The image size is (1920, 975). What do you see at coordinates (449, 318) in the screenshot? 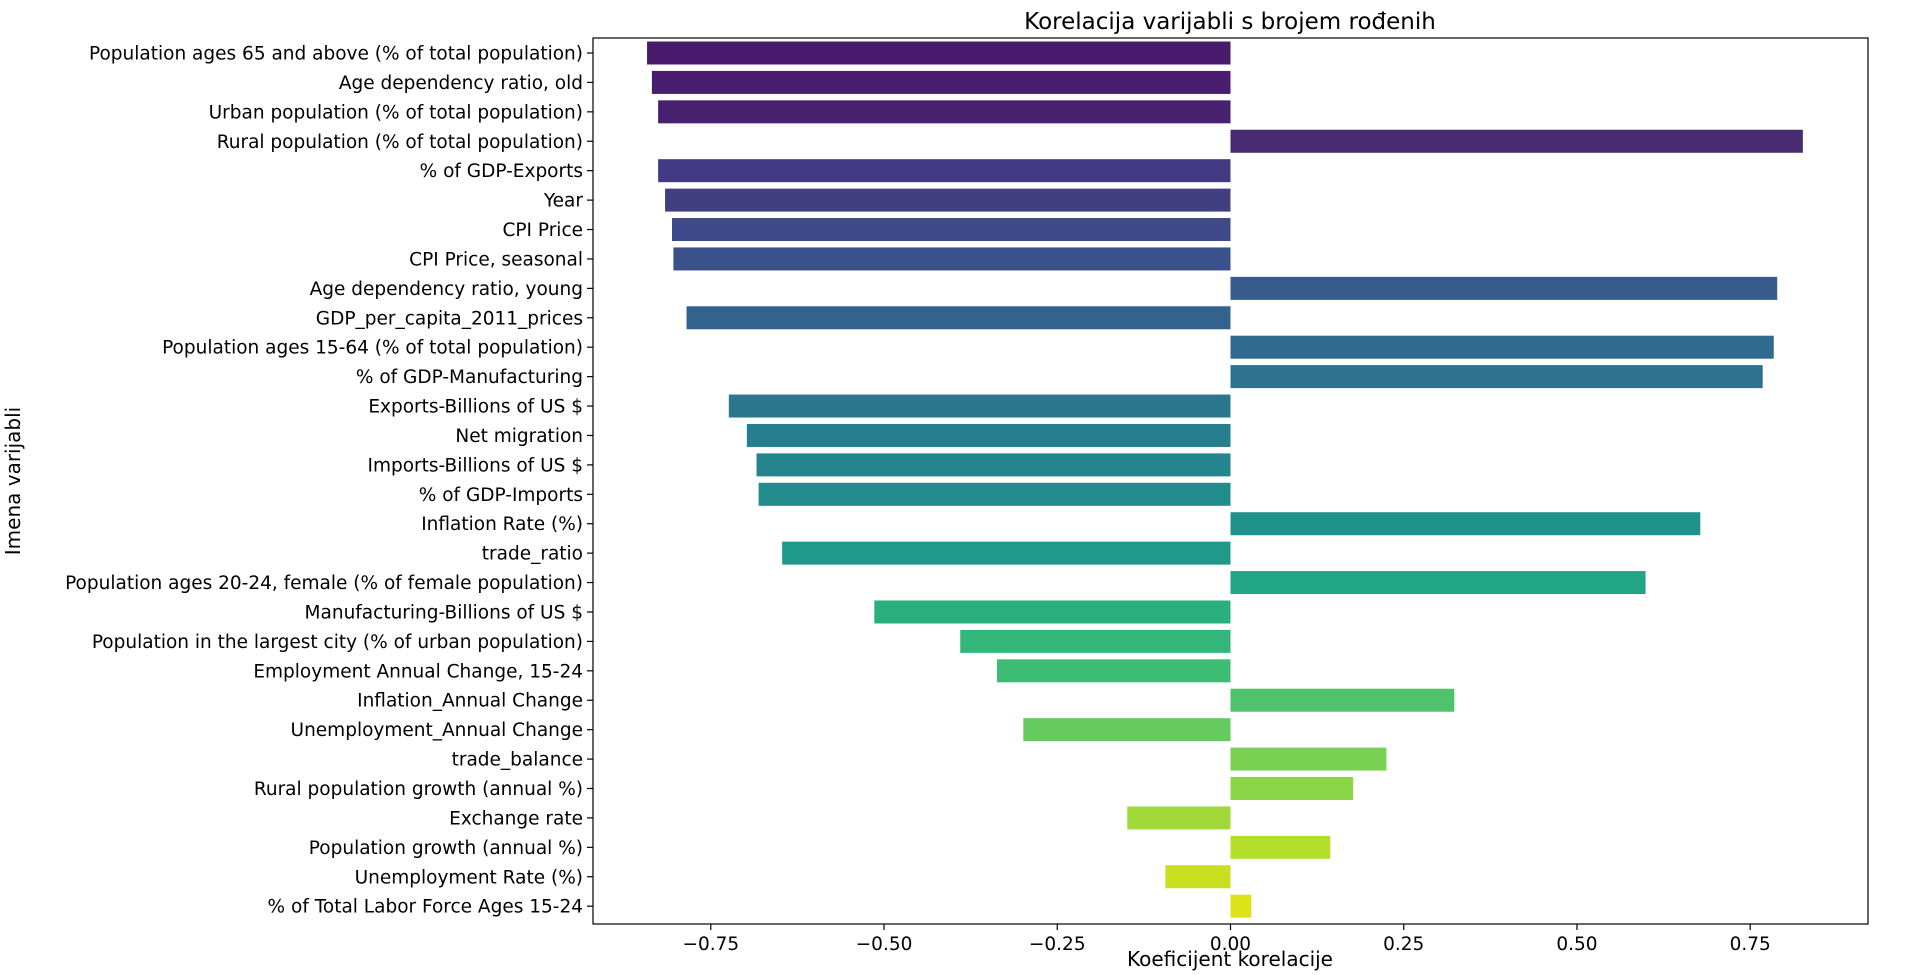
I see `y-tick-label: GDP_per_capita_2011_prices` at bounding box center [449, 318].